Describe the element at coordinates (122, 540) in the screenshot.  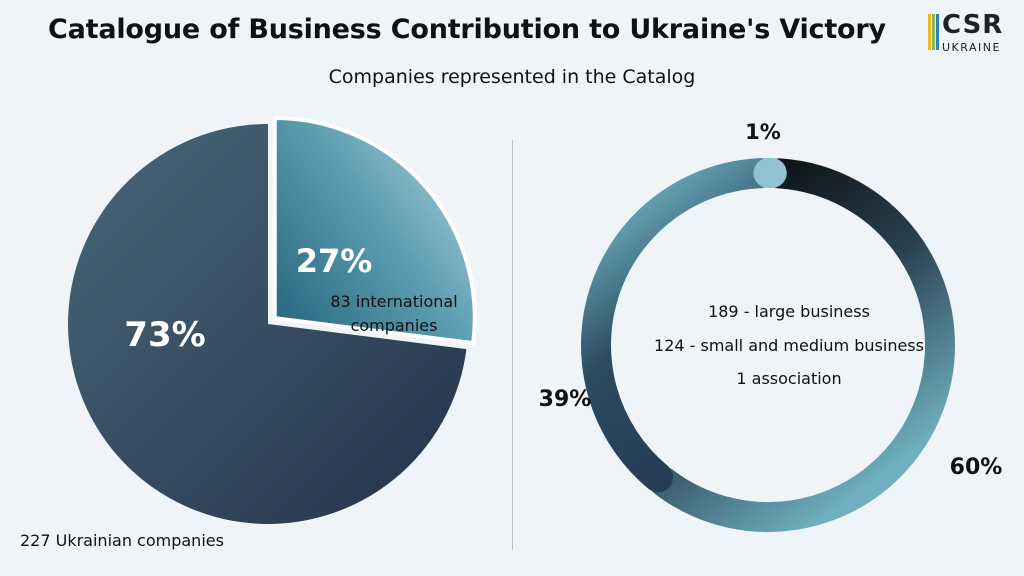
I see `pie-description-ukrainian: 227 Ukrainian companies` at that location.